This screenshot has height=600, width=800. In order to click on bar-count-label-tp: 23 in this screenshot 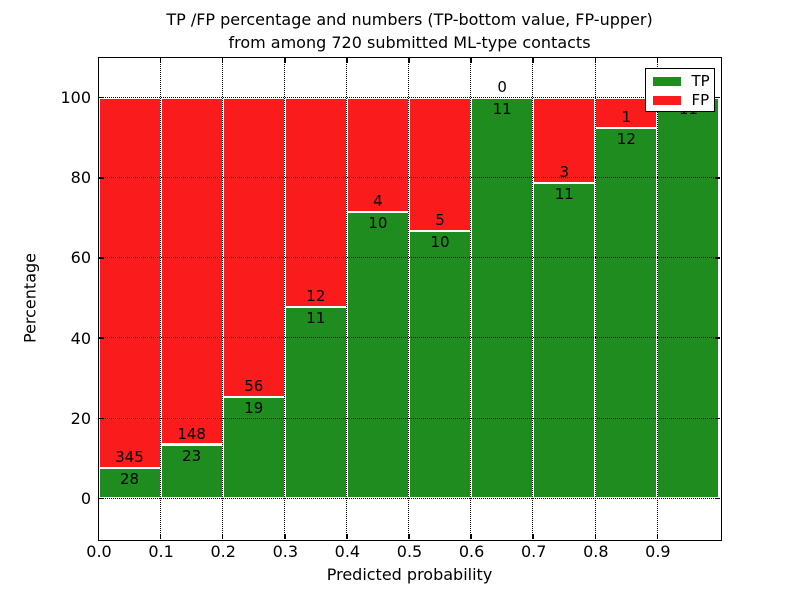, I will do `click(192, 455)`.